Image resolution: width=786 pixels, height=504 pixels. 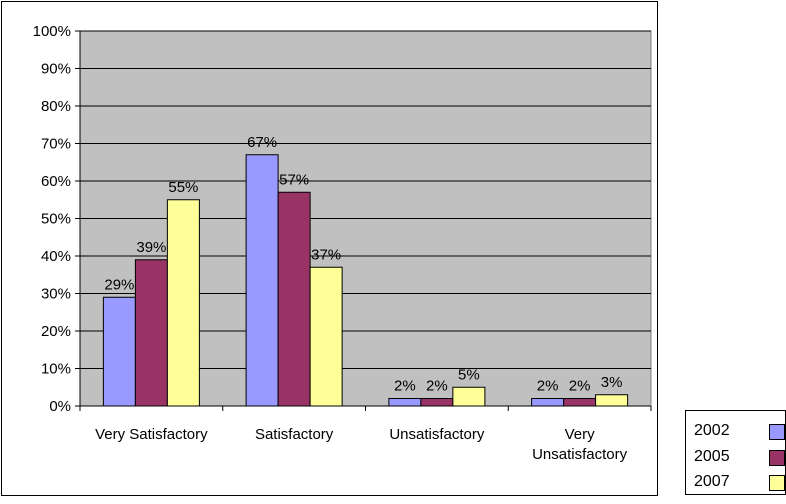 I want to click on legend-label-2002: 2002, so click(x=712, y=430).